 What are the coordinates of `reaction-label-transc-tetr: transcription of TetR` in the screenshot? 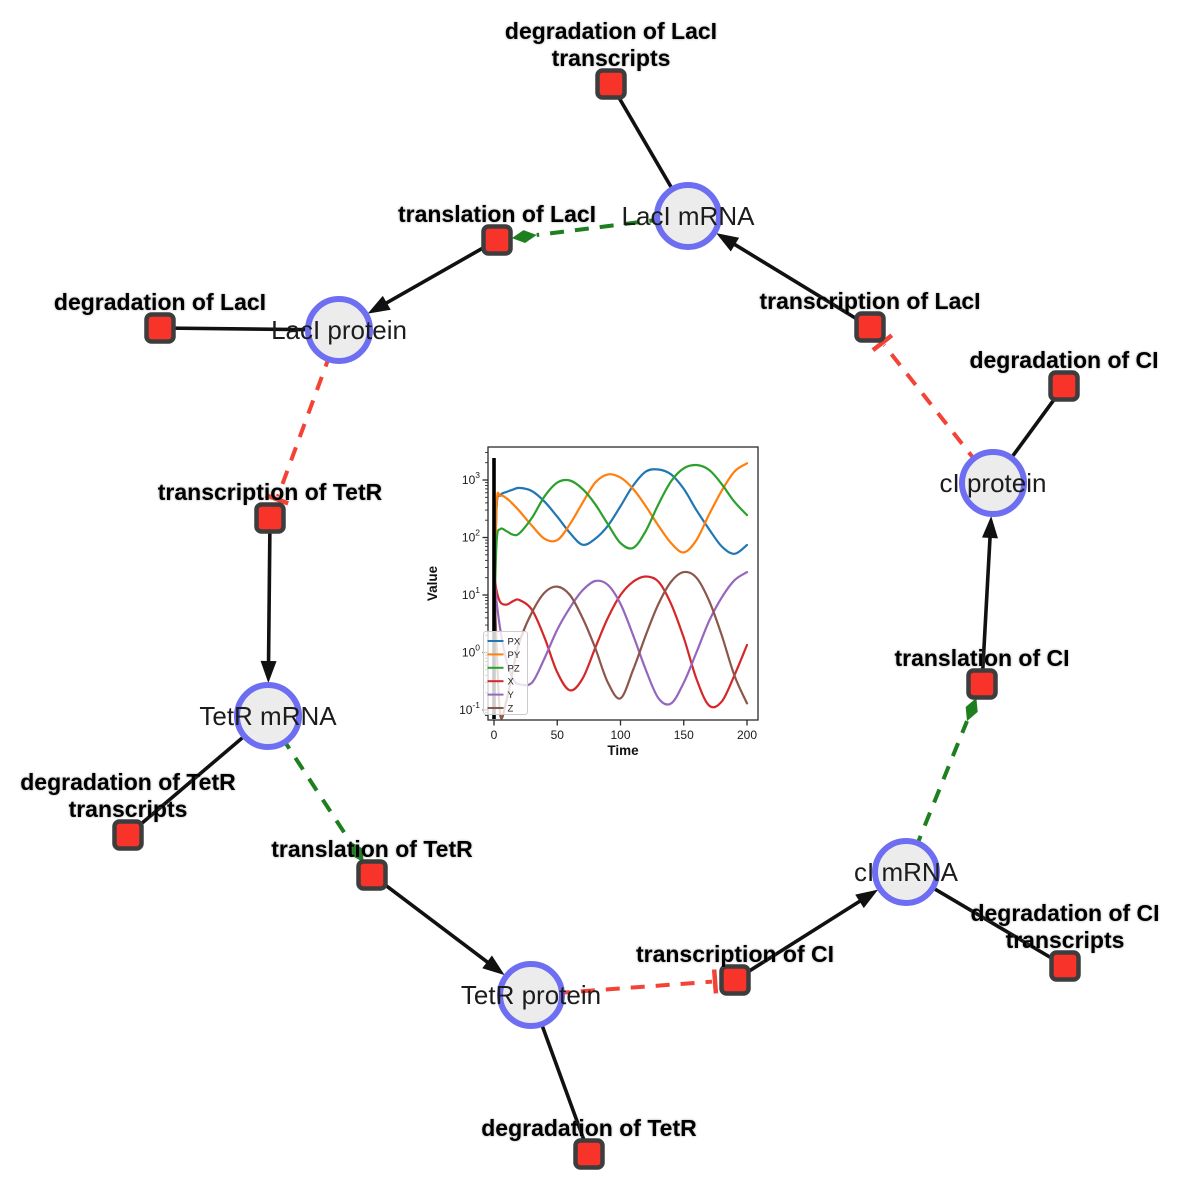 It's located at (270, 492).